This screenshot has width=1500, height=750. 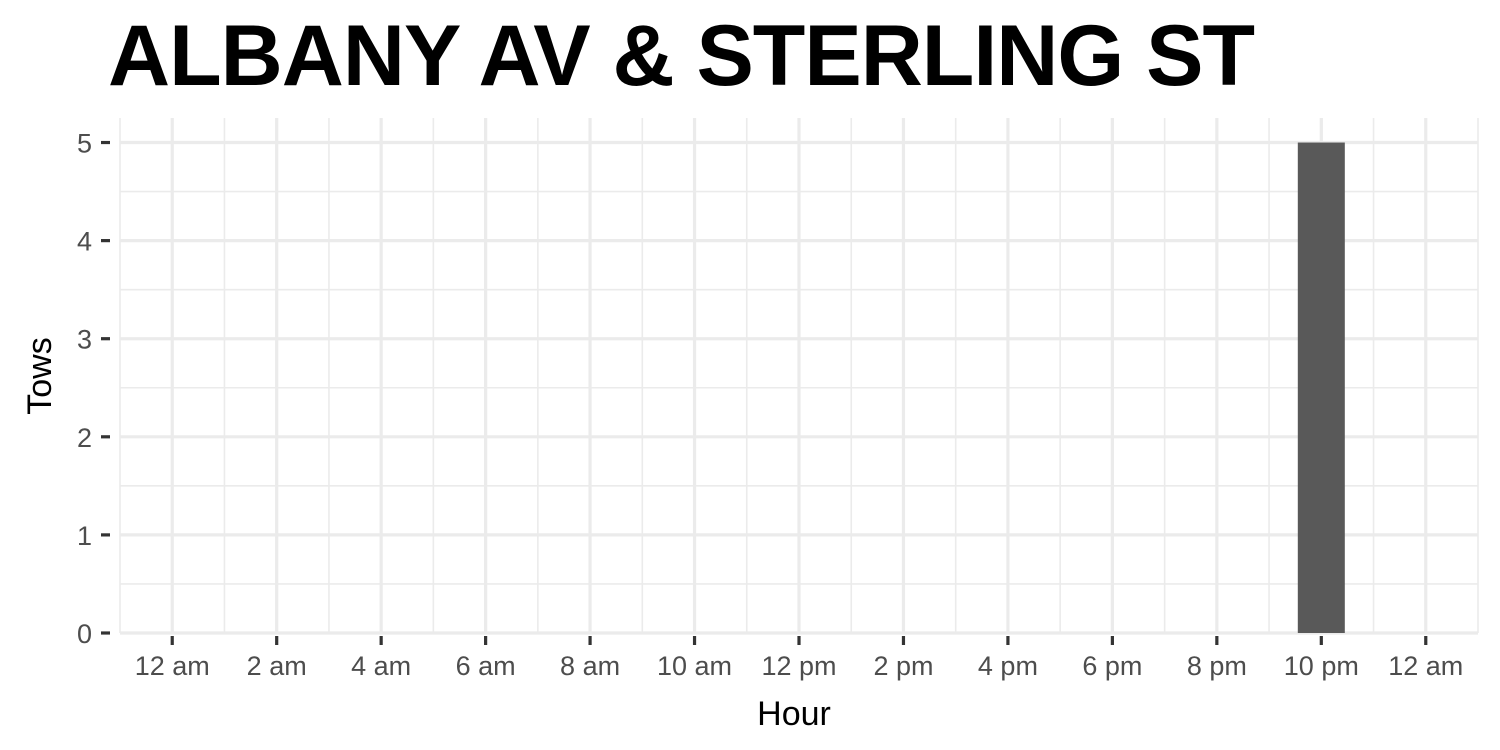 What do you see at coordinates (84, 144) in the screenshot?
I see `y-tick-label: 5` at bounding box center [84, 144].